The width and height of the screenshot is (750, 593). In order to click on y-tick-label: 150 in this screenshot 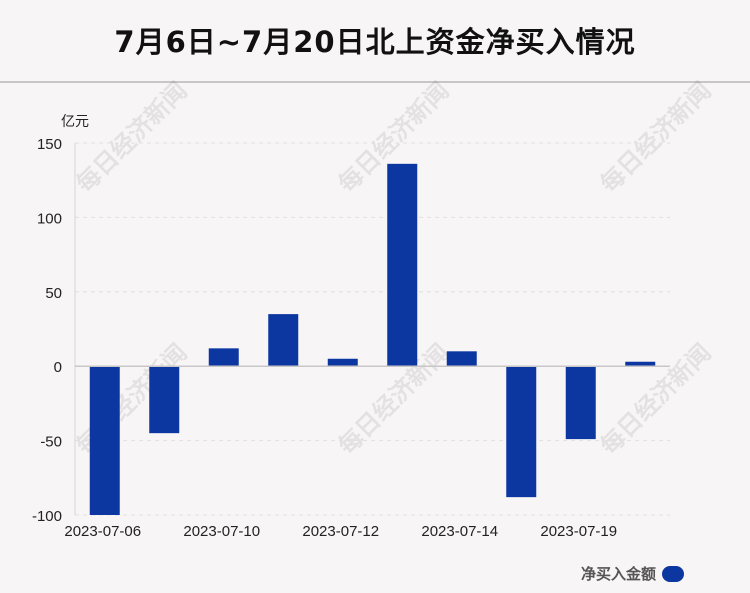, I will do `click(49, 144)`.